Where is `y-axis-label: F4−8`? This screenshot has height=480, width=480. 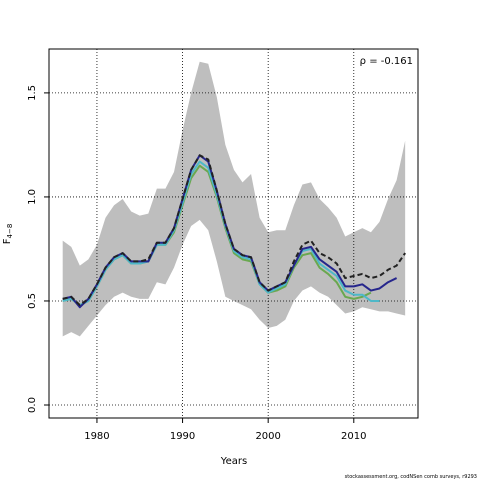
y-axis-label: F4−8 is located at coordinates (8, 234).